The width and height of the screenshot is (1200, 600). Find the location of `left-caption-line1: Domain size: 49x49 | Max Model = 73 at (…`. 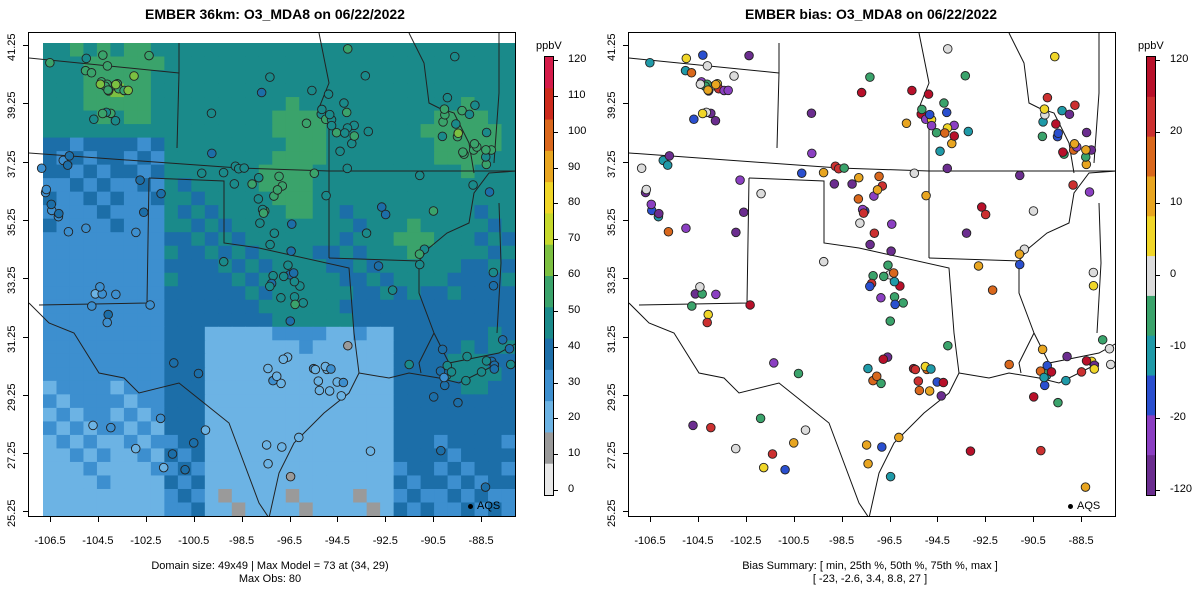

left-caption-line1: Domain size: 49x49 | Max Model = 73 at (… is located at coordinates (270, 566).